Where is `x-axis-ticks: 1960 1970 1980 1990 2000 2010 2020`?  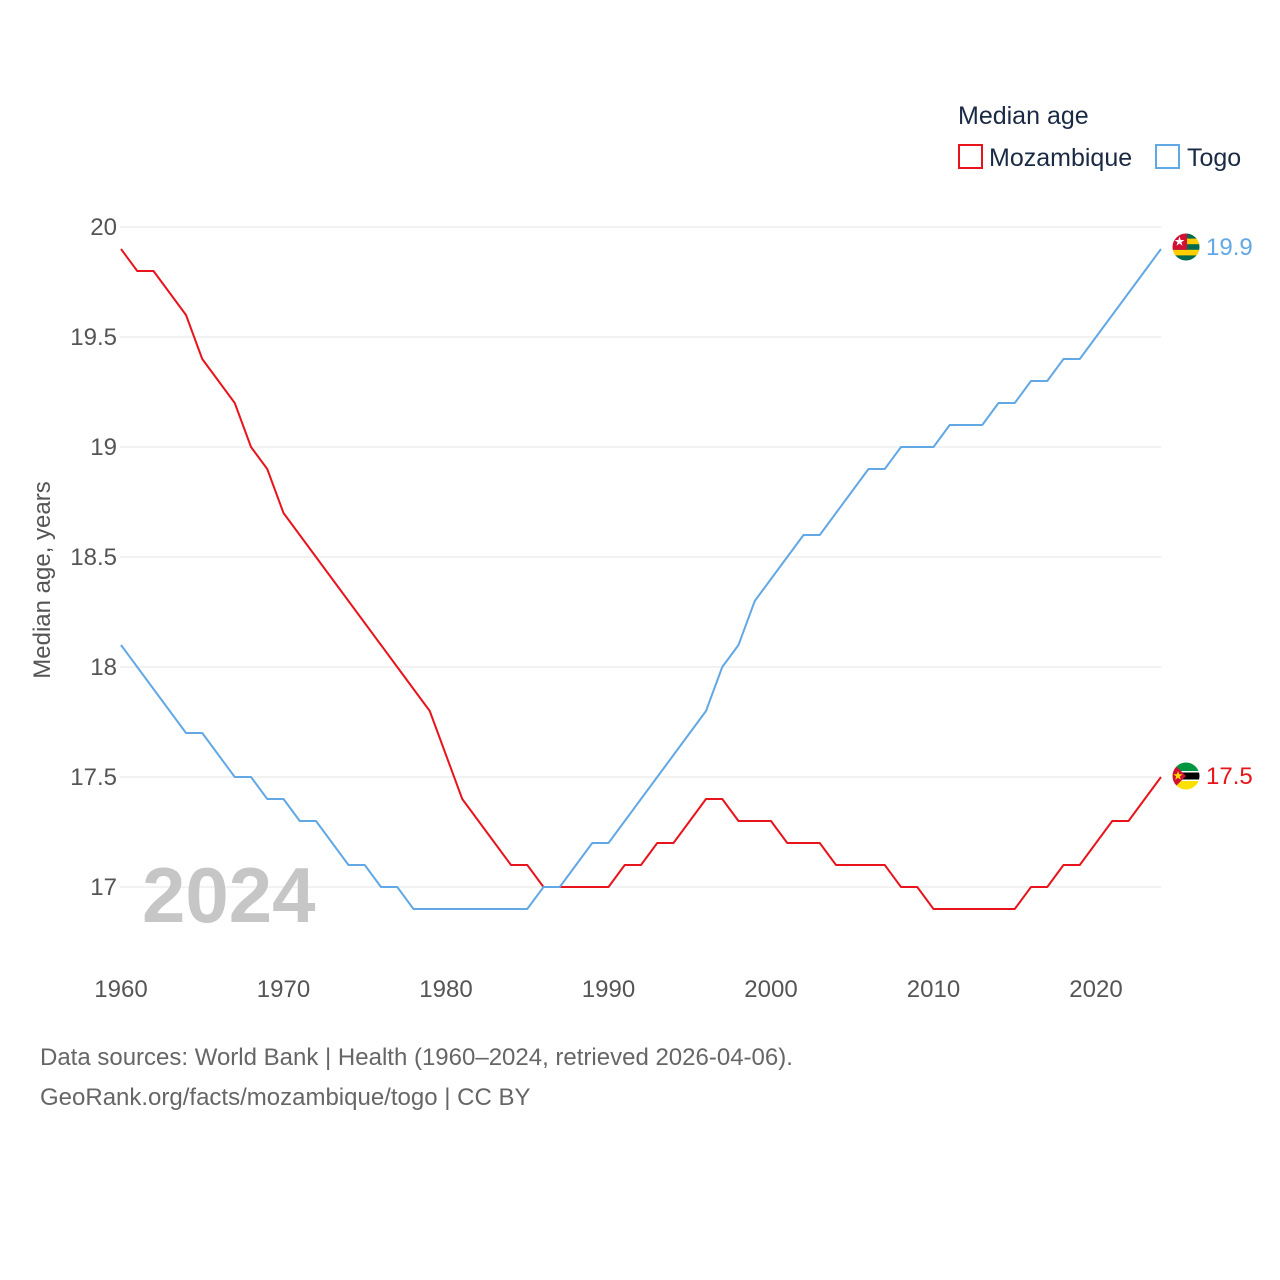
x-axis-ticks: 1960 1970 1980 1990 2000 2010 2020 is located at coordinates (608, 989).